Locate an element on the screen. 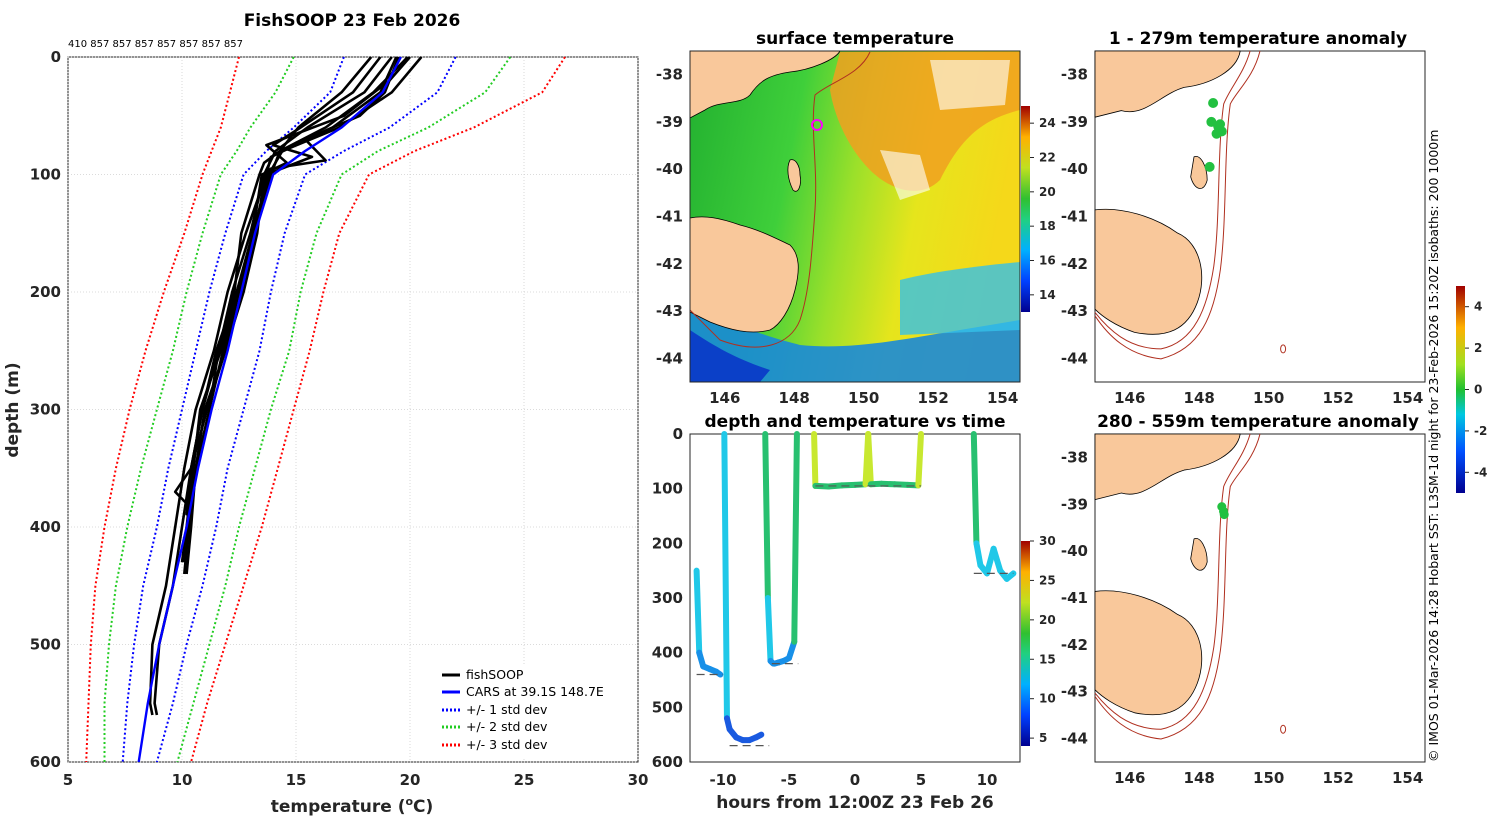 Image resolution: width=1500 pixels, height=820 pixels. anom-colorbar-tick-label: 4 is located at coordinates (1478, 307).